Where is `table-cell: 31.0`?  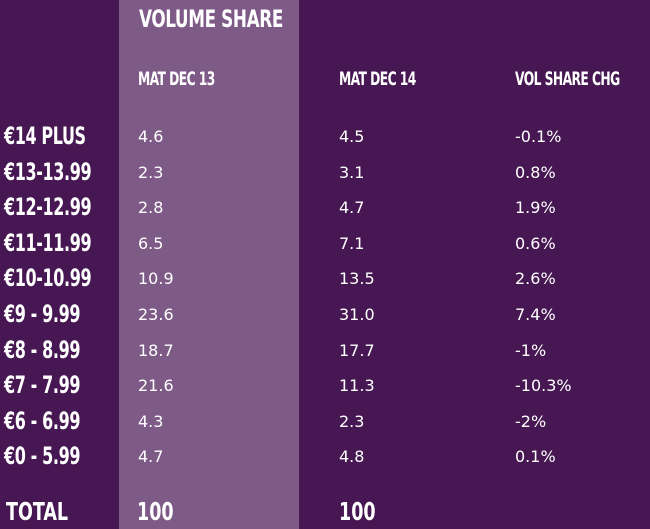
table-cell: 31.0 is located at coordinates (357, 314).